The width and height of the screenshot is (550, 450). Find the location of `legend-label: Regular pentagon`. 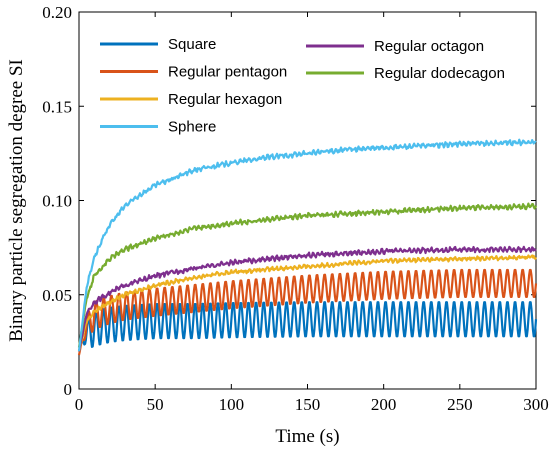

legend-label: Regular pentagon is located at coordinates (227, 72).